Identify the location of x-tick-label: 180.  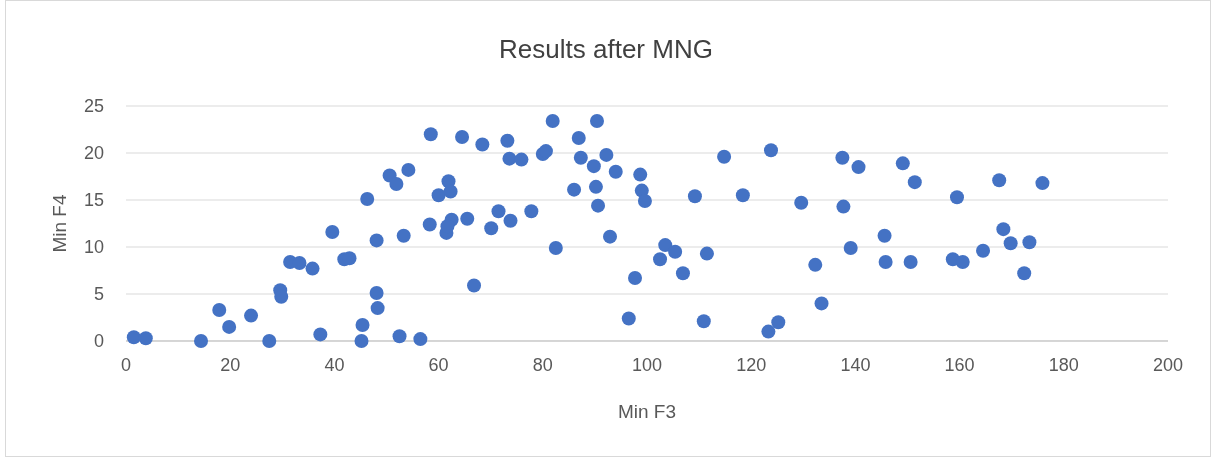
(1063, 365).